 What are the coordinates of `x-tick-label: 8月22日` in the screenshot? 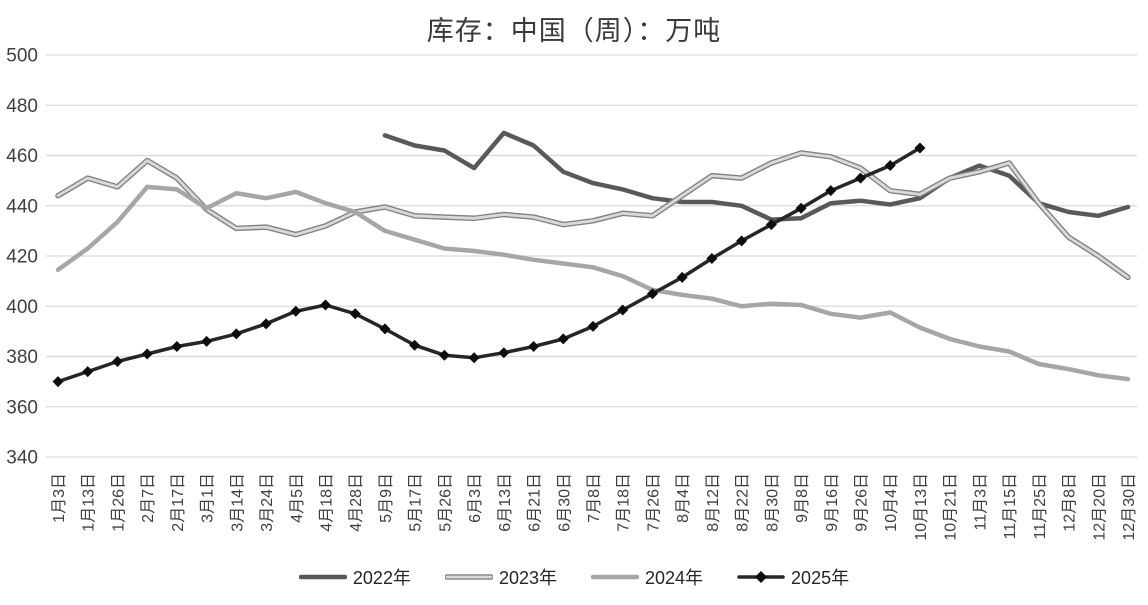 It's located at (743, 502).